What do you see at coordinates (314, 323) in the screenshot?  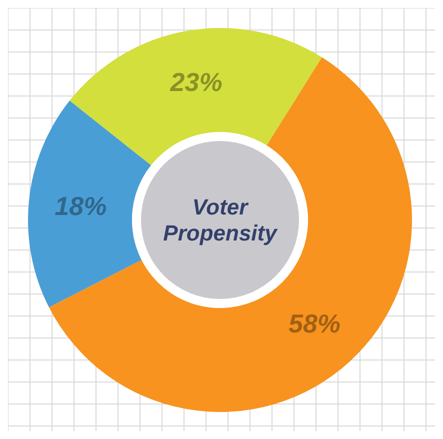 I see `data-label: 58%` at bounding box center [314, 323].